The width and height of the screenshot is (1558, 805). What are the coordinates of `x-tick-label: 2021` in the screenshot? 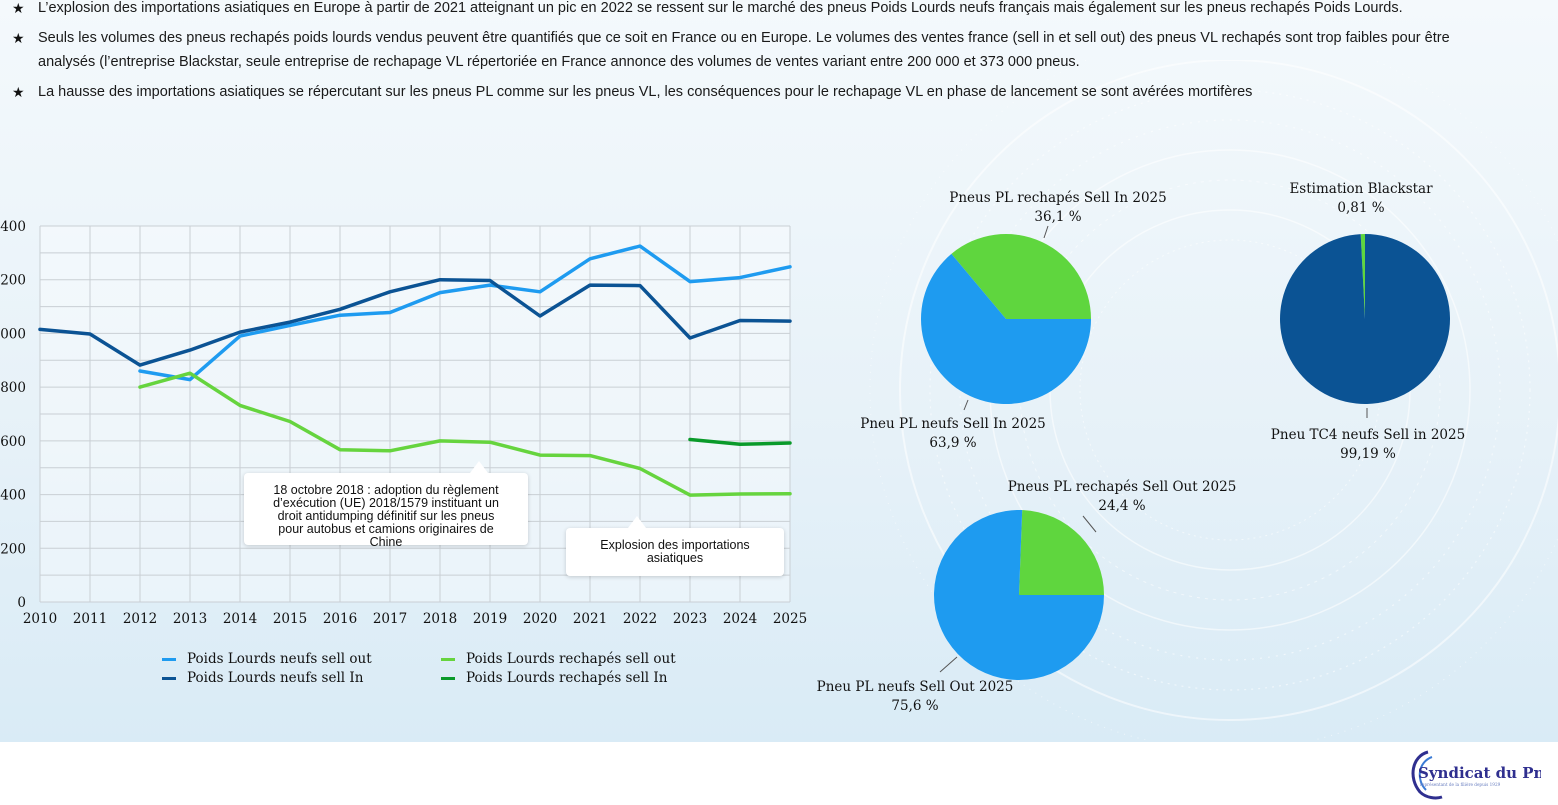 It's located at (590, 619).